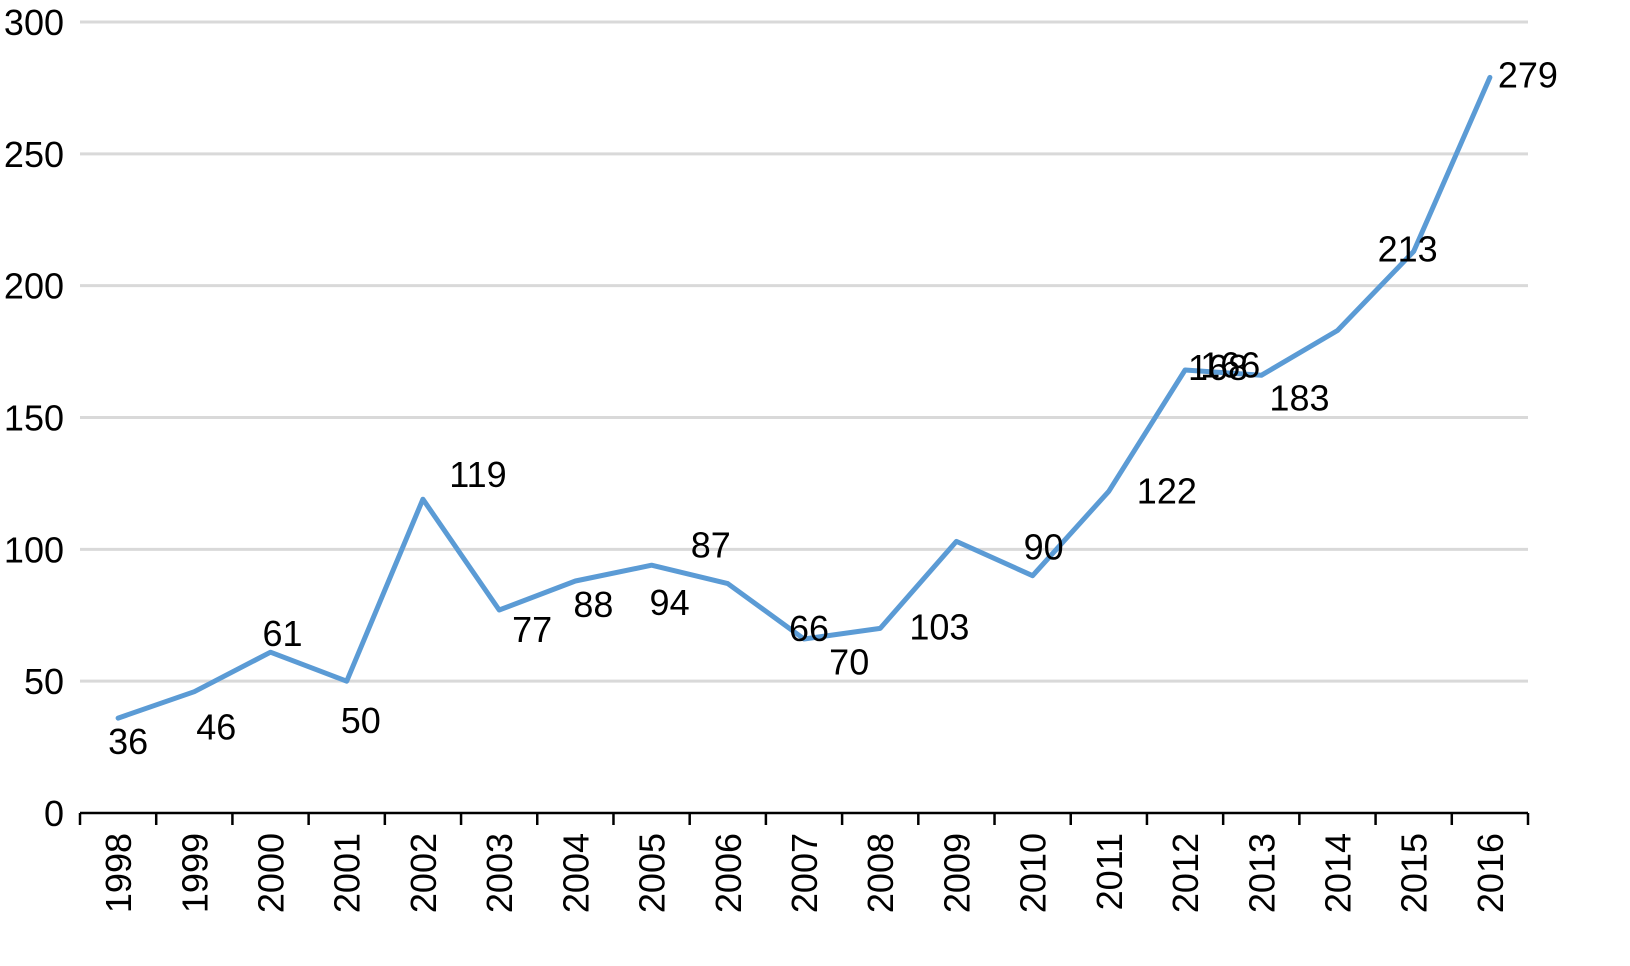  I want to click on x-tick-label: 2005, so click(652, 873).